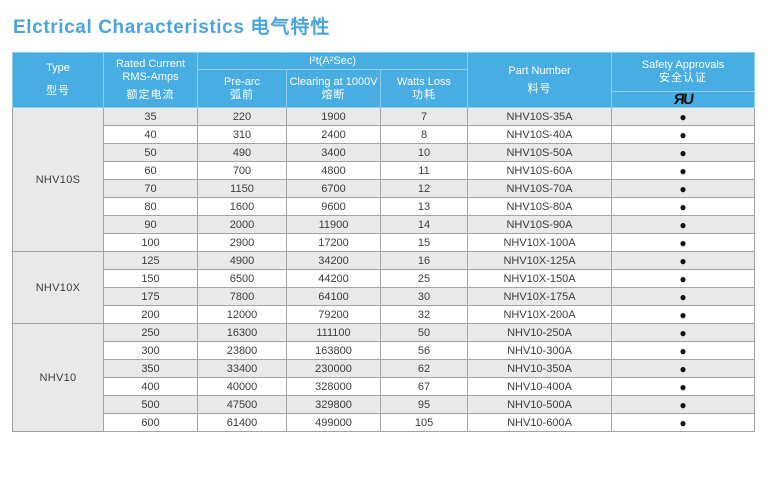 Image resolution: width=768 pixels, height=490 pixels. Describe the element at coordinates (424, 368) in the screenshot. I see `watts-loss-cell: 62` at that location.